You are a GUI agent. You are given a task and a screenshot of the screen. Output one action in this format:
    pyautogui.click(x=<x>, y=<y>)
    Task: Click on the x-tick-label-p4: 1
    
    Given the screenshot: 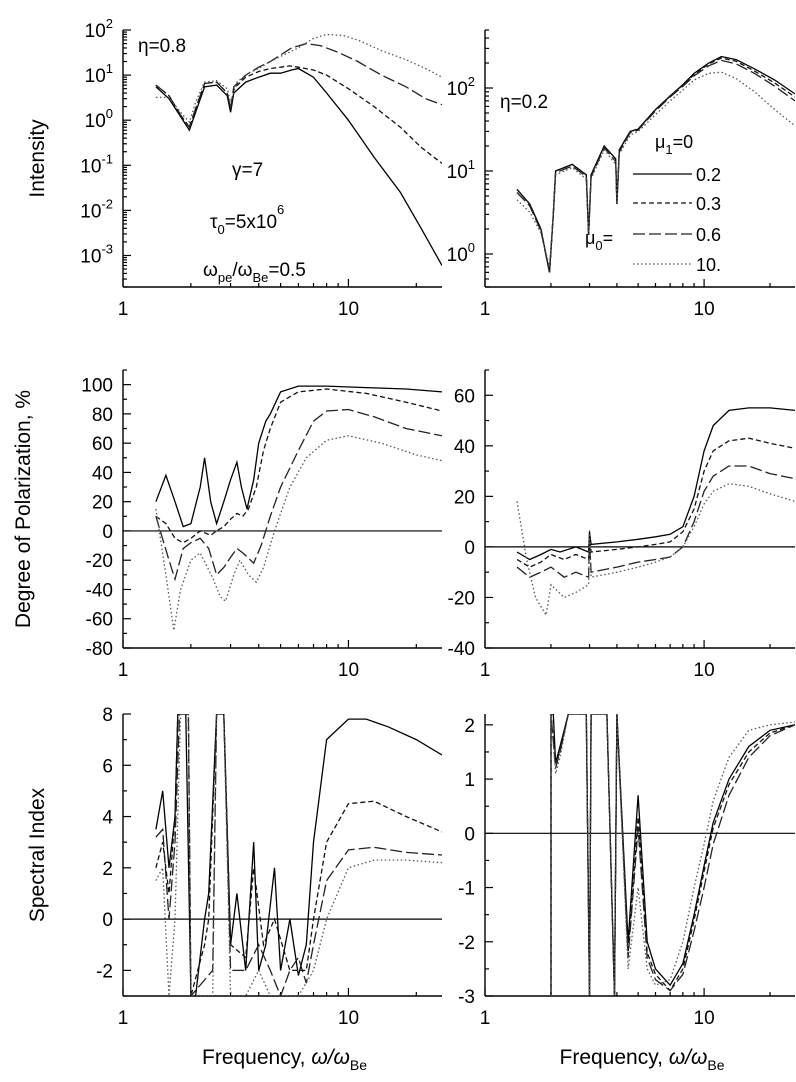 What is the action you would take?
    pyautogui.click(x=485, y=670)
    